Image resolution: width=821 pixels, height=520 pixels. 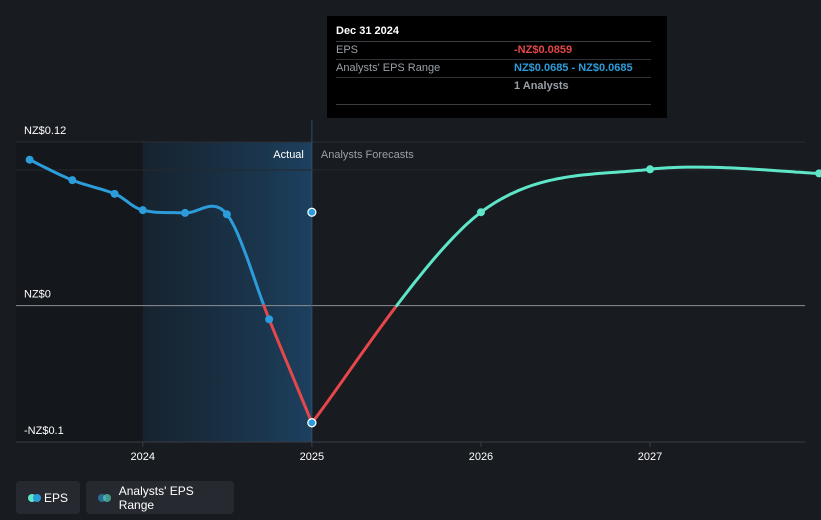 I want to click on y-tick-label: NZ$0.12, so click(x=45, y=131).